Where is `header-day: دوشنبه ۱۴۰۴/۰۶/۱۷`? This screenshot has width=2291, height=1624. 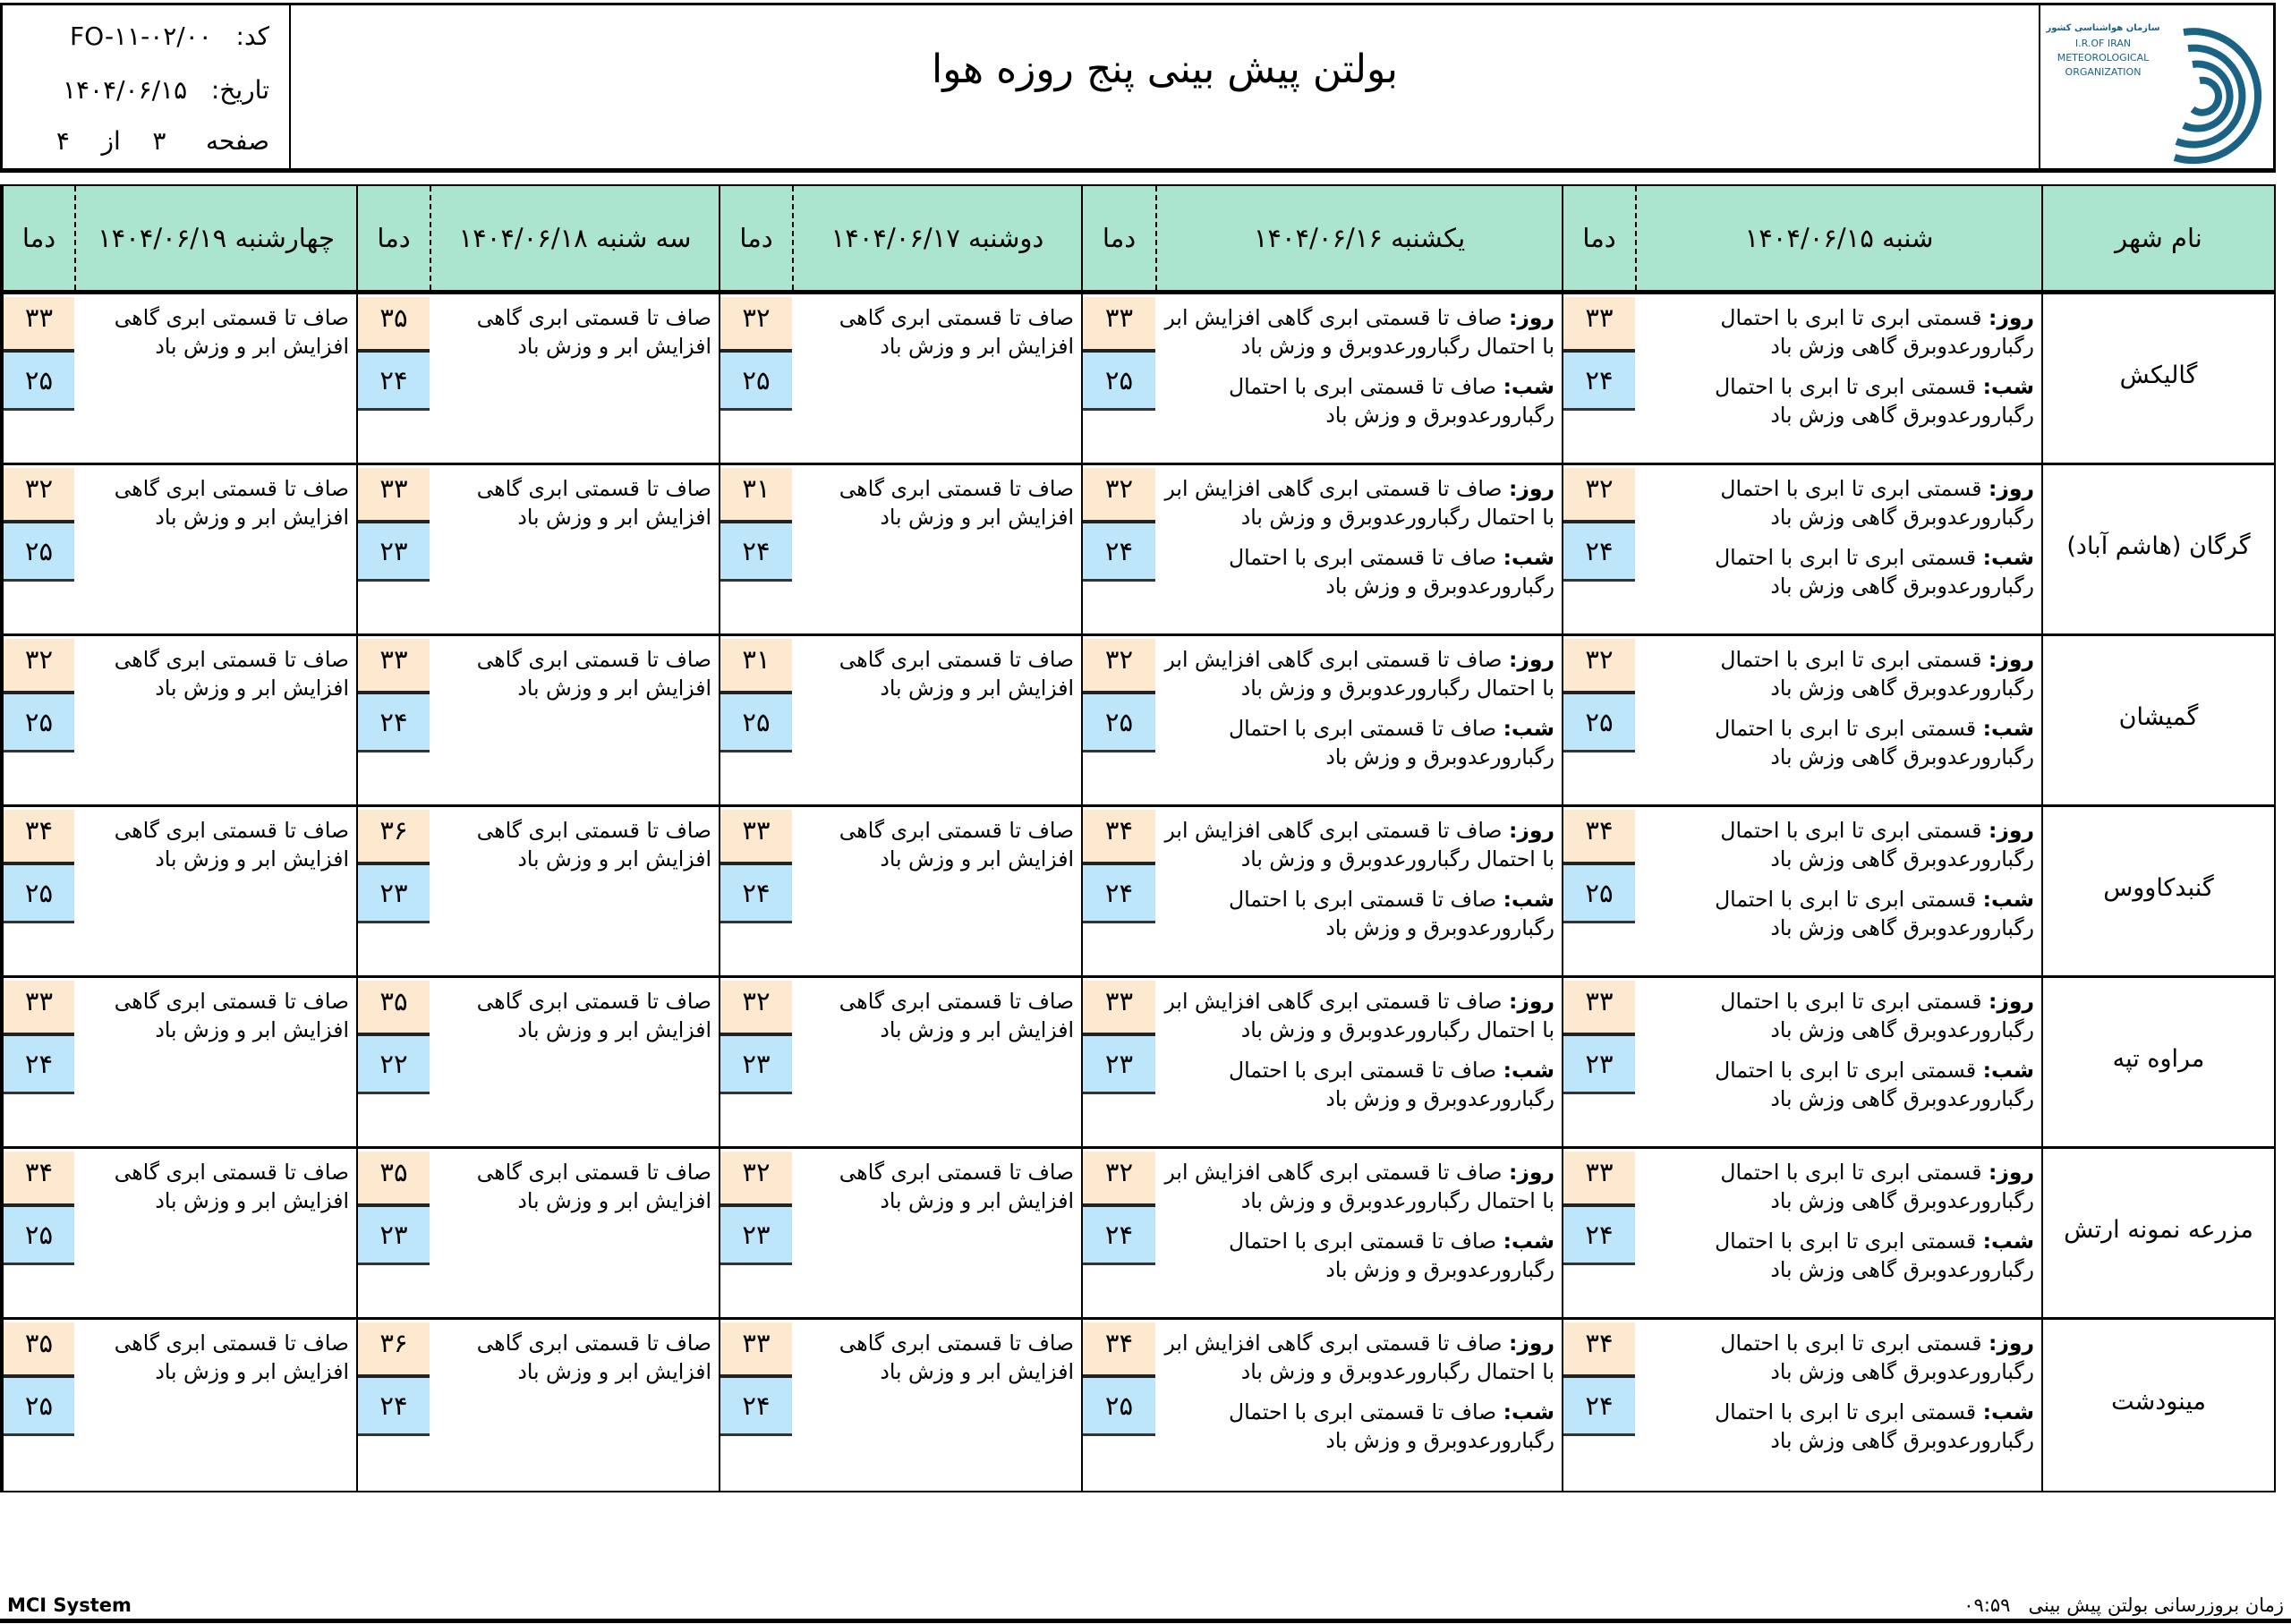
header-day: دوشنبه ۱۴۰۴/۰۶/۱۷ is located at coordinates (936, 238).